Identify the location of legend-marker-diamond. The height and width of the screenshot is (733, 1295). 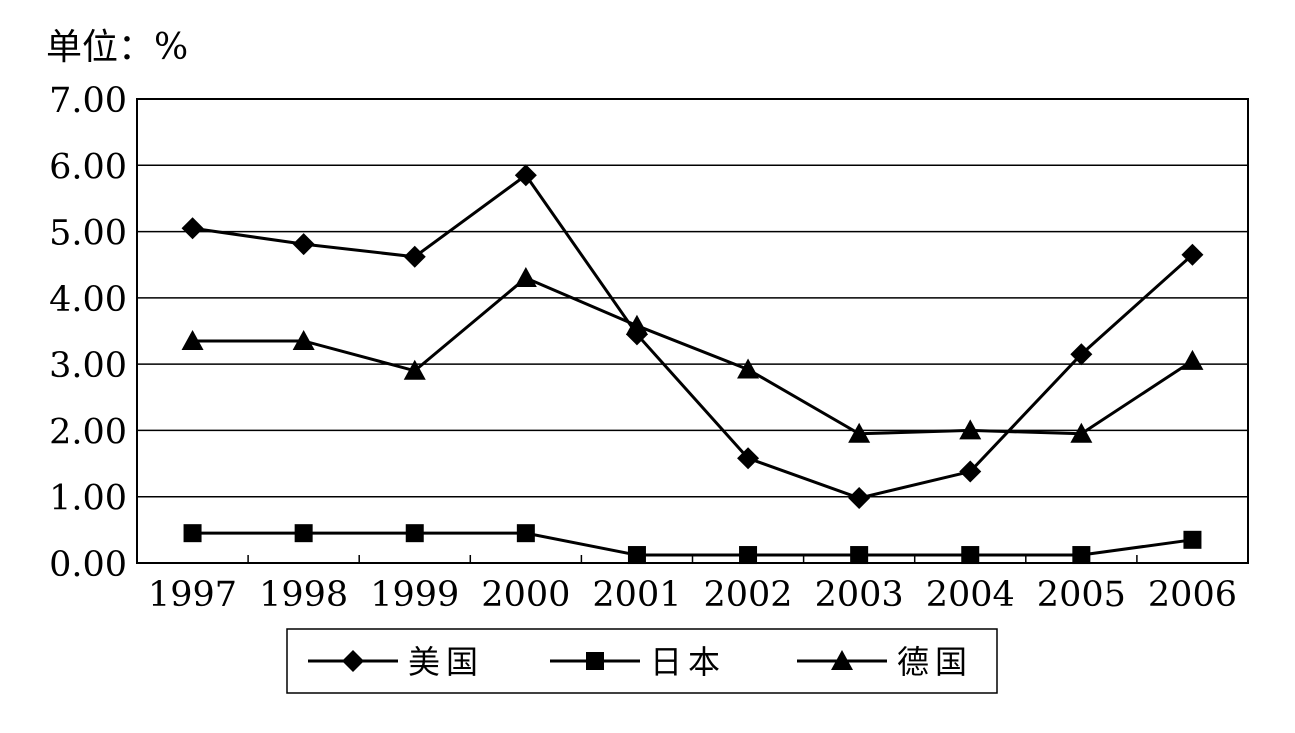
(353, 661).